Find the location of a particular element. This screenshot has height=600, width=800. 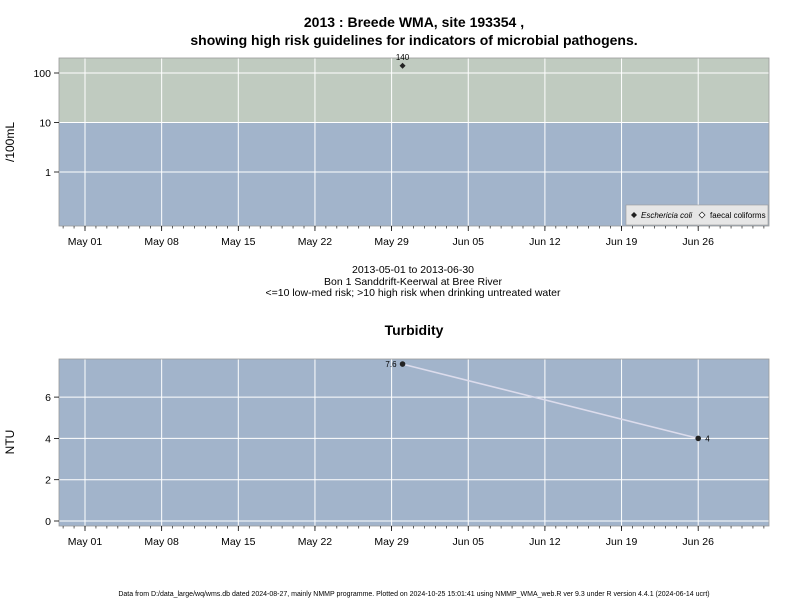

turbidity-title: Turbidity is located at coordinates (414, 330).